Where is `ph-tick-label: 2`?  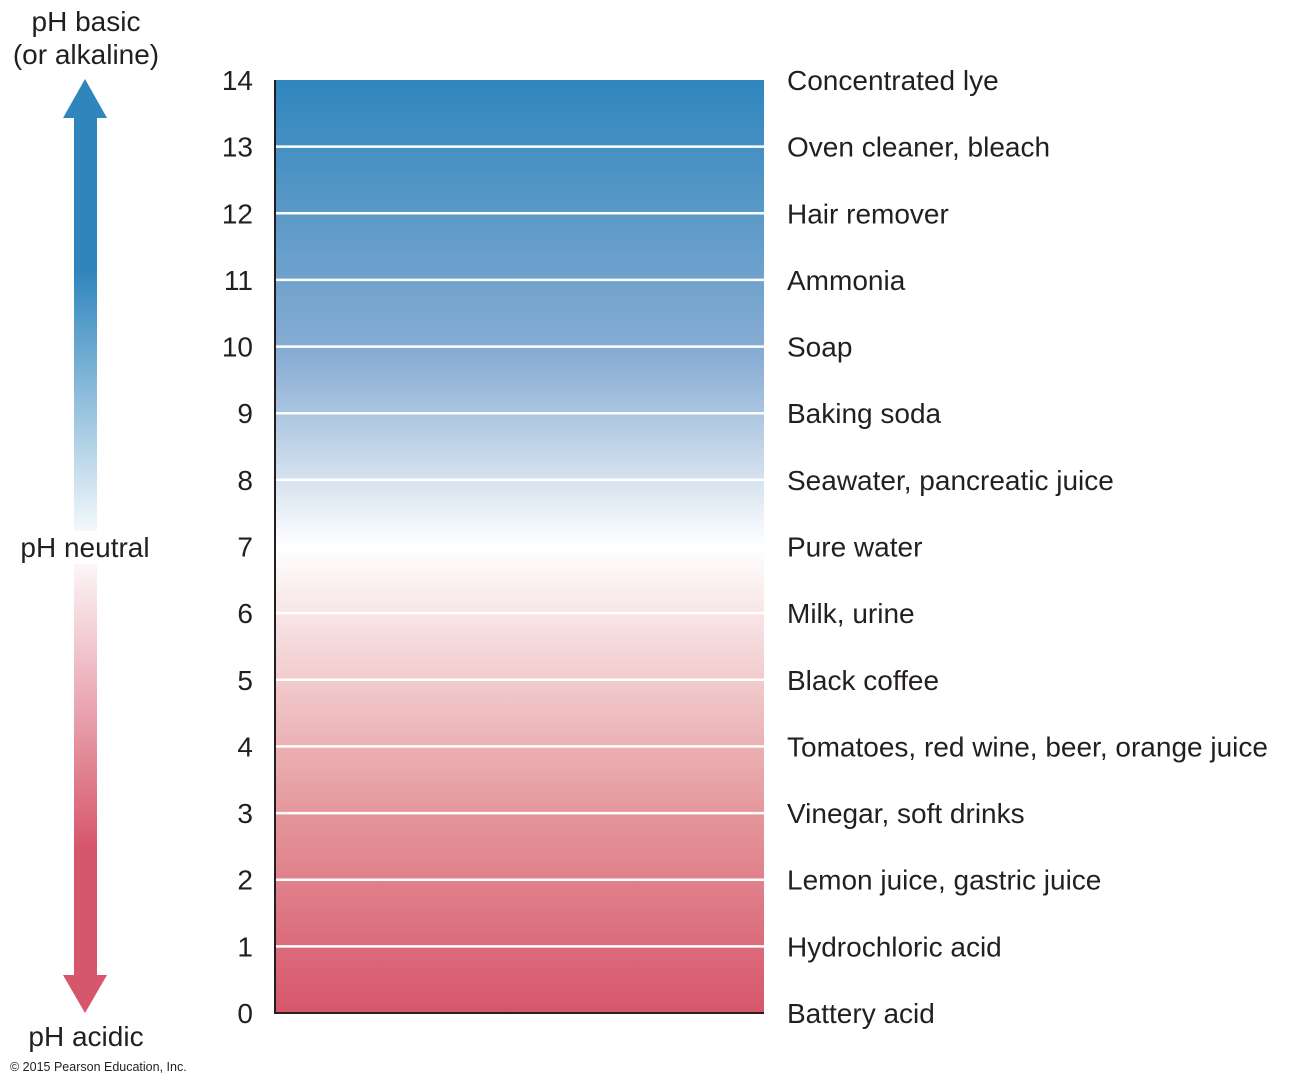
ph-tick-label: 2 is located at coordinates (245, 880).